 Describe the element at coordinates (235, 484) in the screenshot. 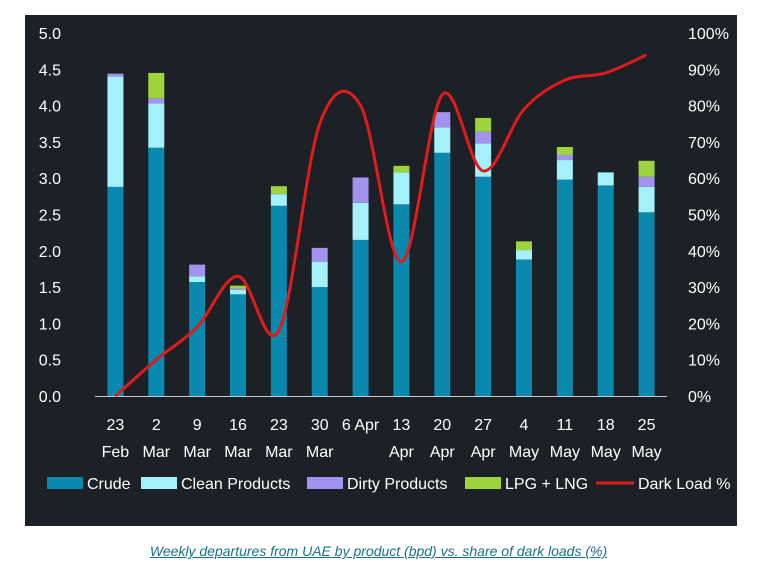

I see `legend-label-clean-products: Clean Products` at that location.